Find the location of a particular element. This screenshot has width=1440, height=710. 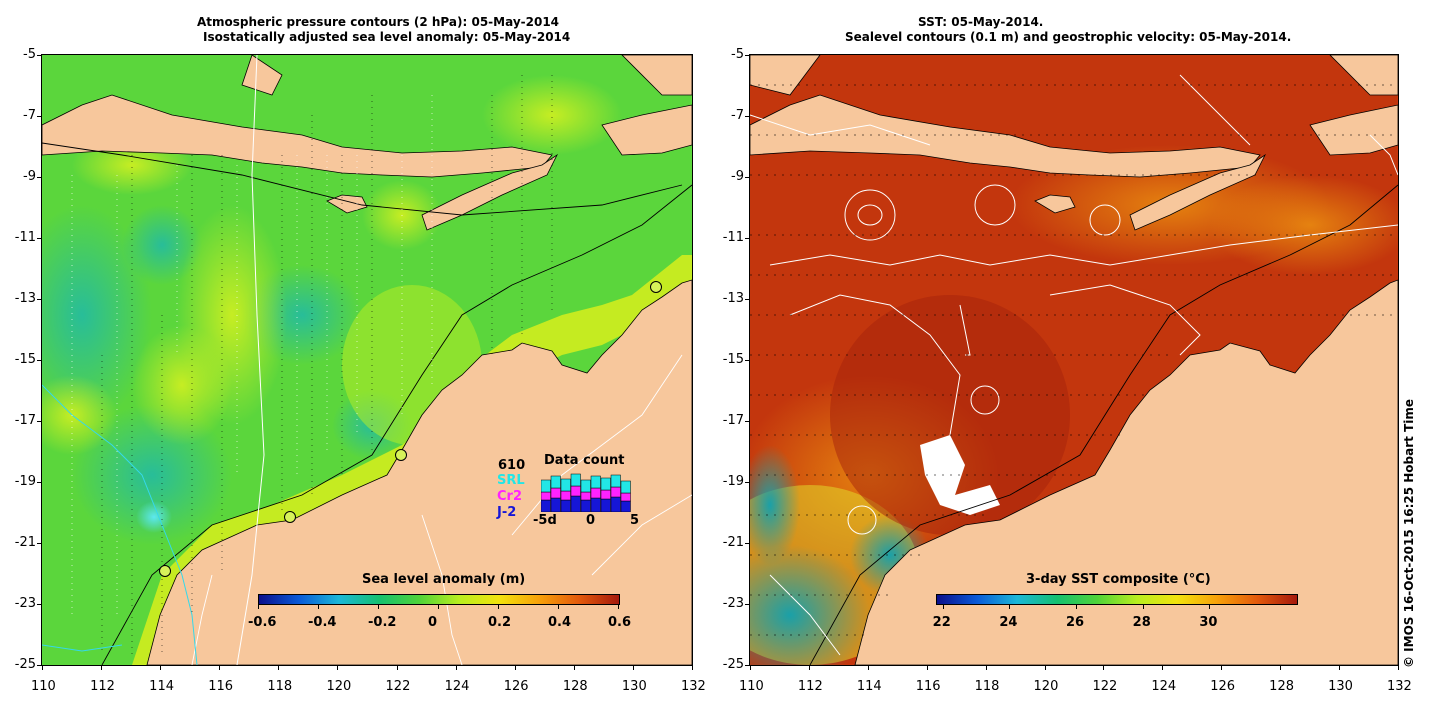

right-lat-tick-label: -9 is located at coordinates (737, 176).